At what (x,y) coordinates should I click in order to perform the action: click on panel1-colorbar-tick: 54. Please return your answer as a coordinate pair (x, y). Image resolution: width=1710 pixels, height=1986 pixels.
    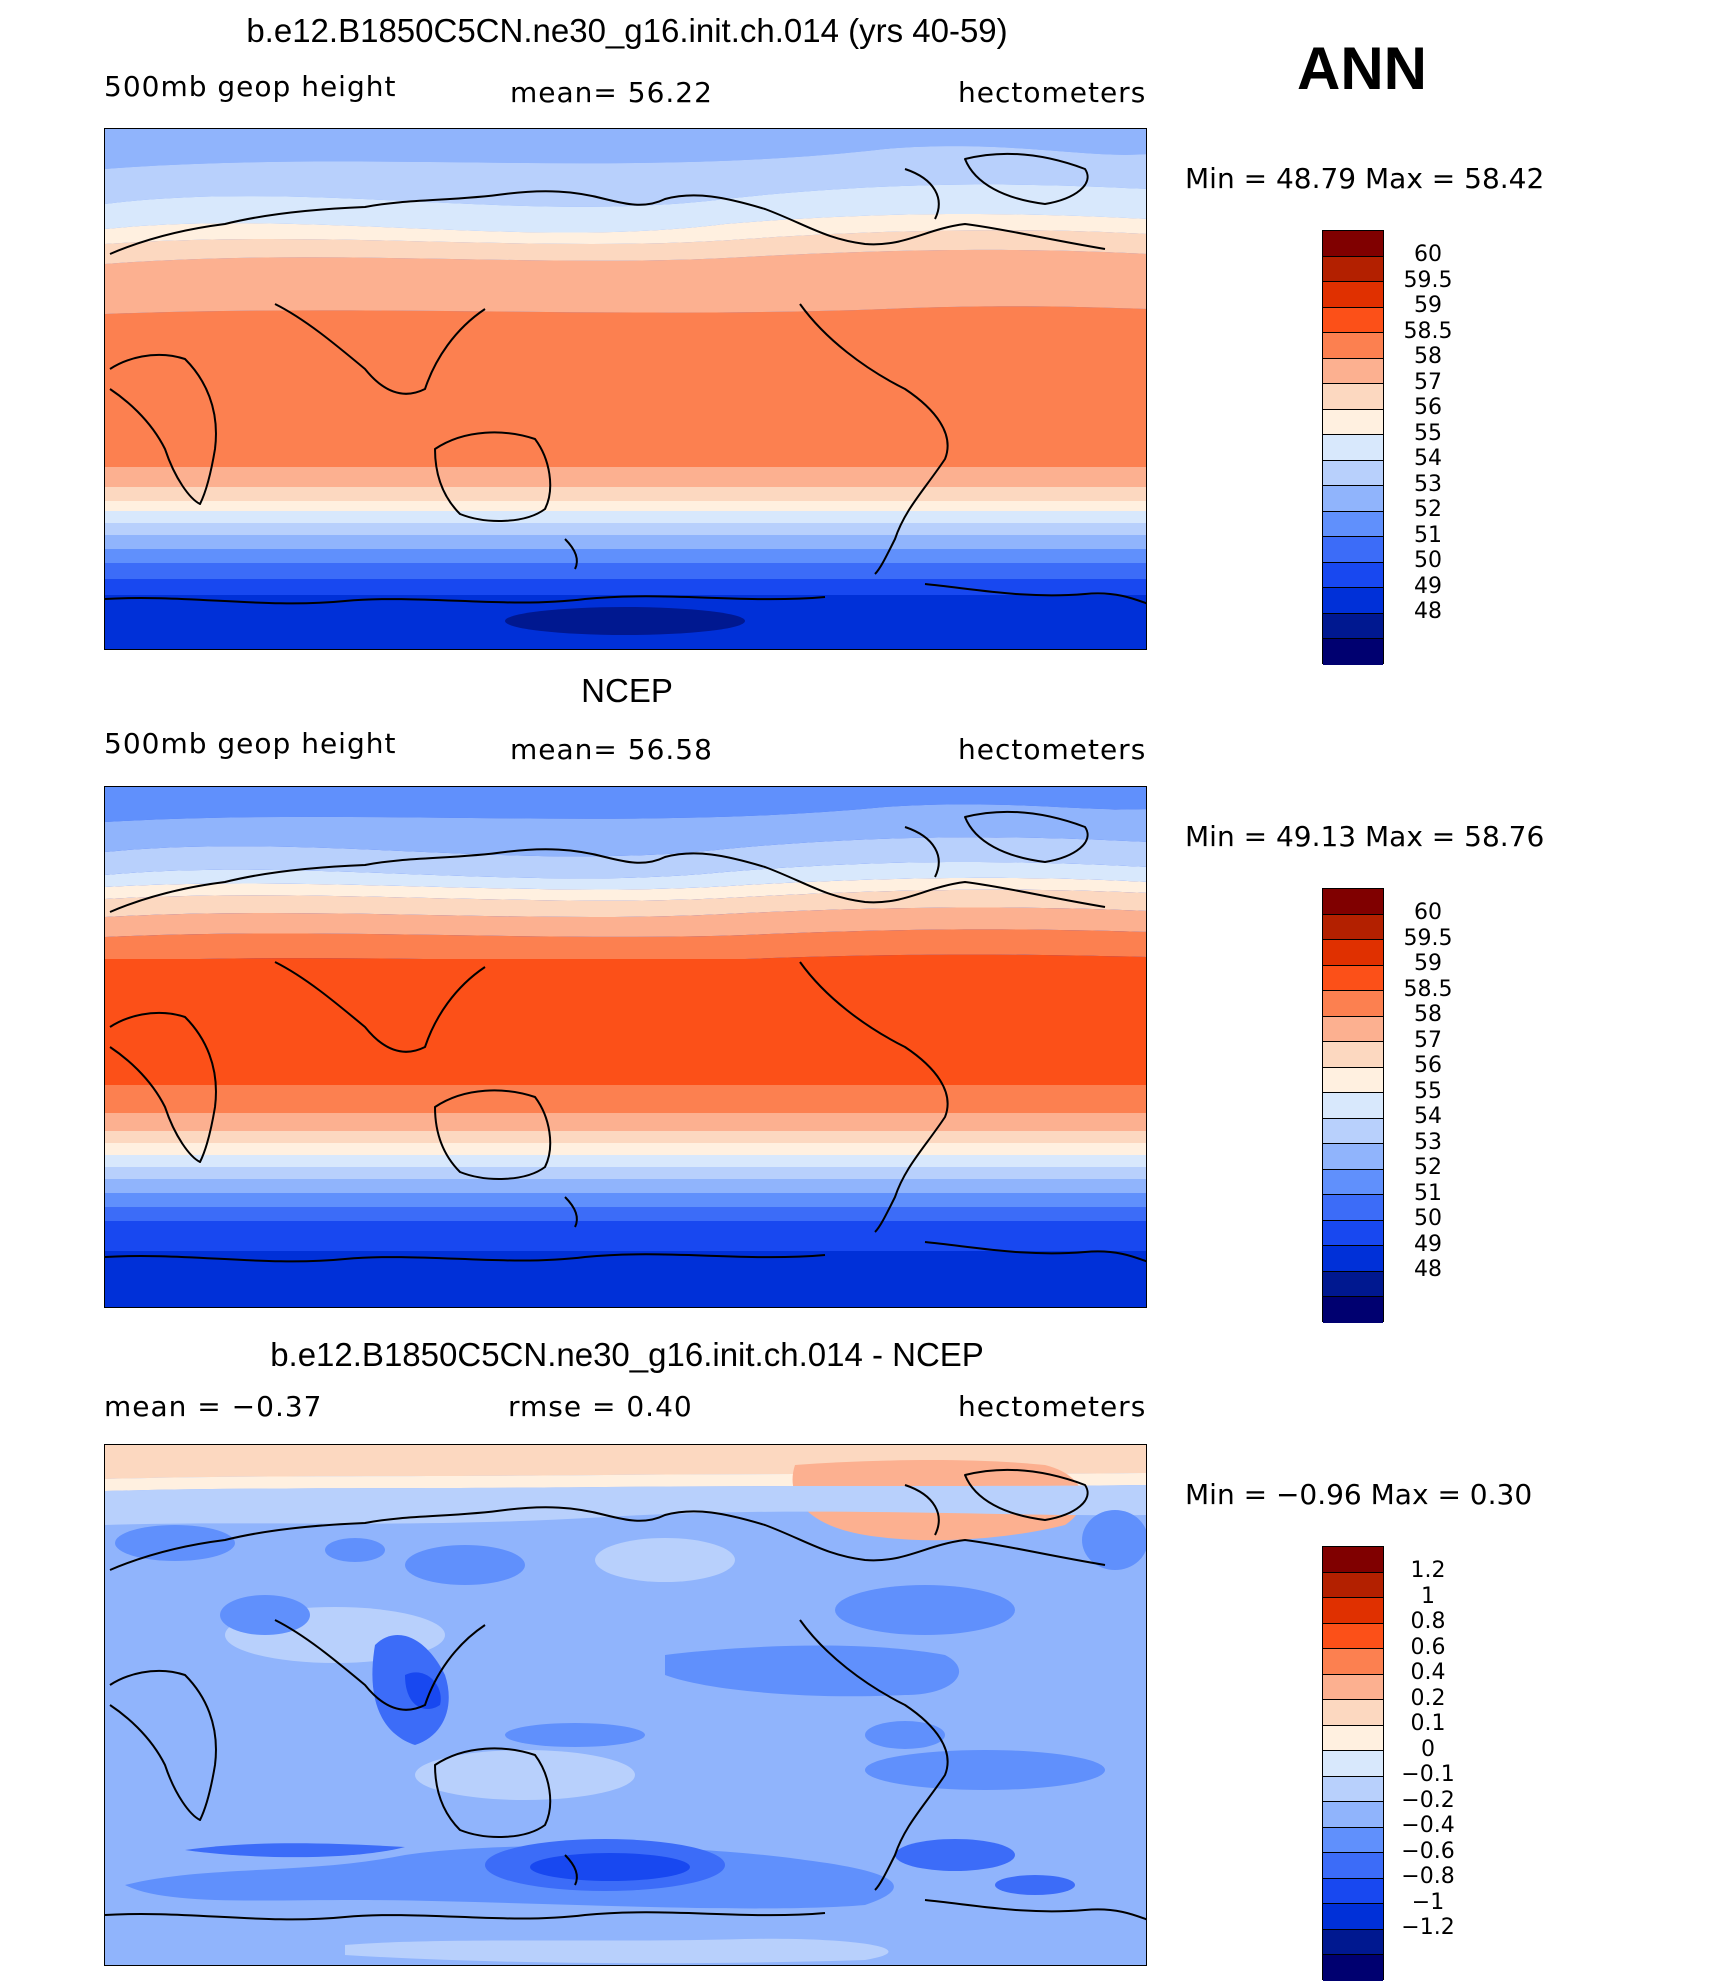
    Looking at the image, I should click on (1428, 458).